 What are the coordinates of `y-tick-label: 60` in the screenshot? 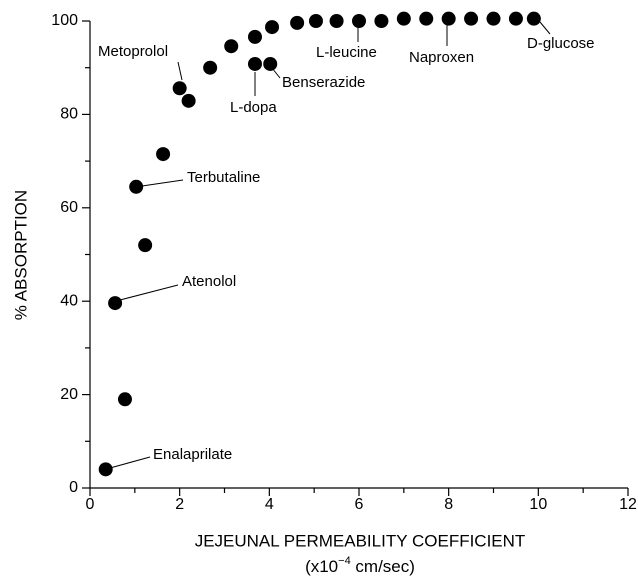 It's located at (69, 207).